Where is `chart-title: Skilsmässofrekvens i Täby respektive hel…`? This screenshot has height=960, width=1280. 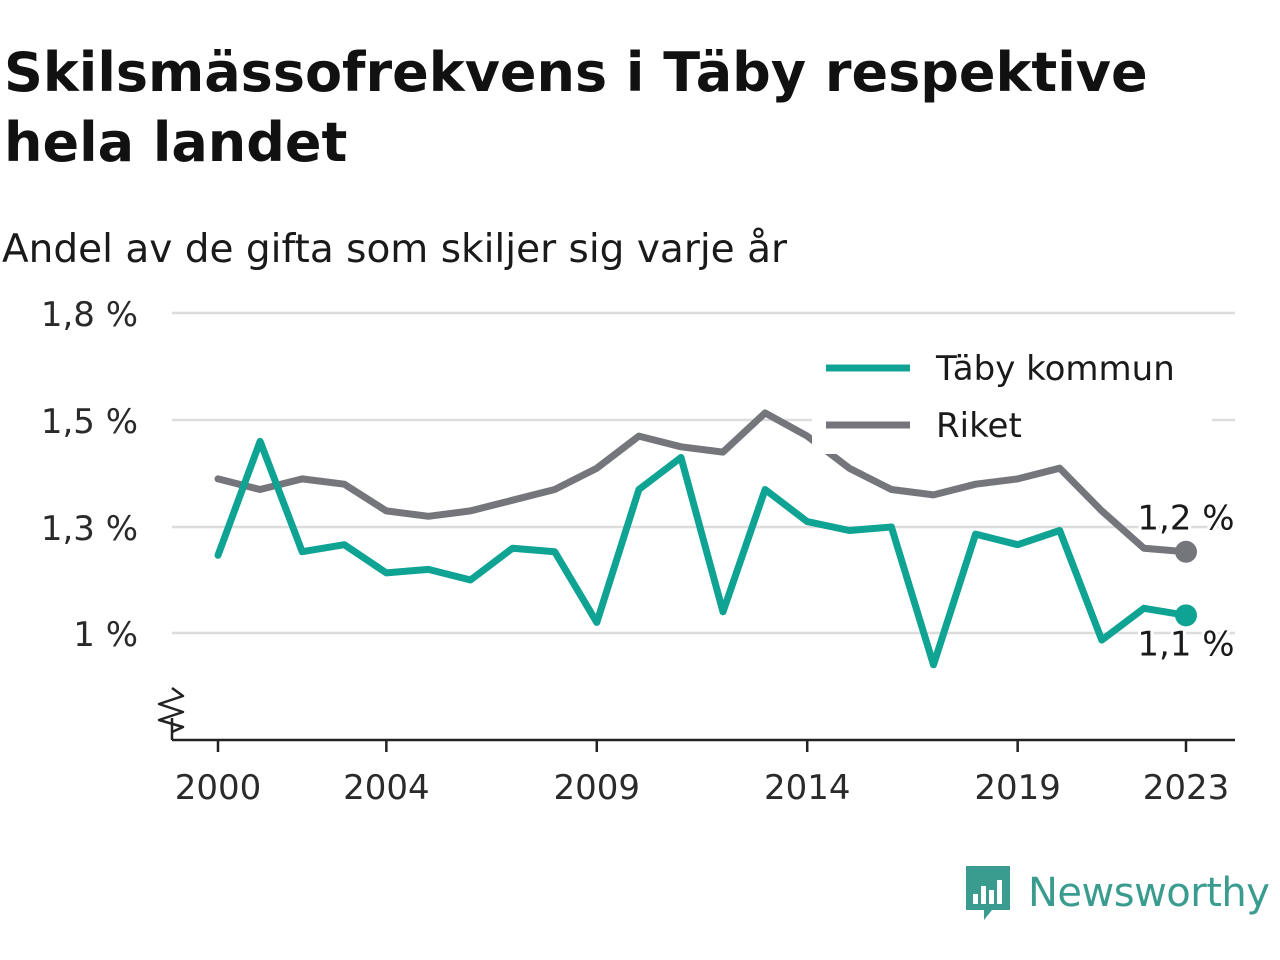 chart-title: Skilsmässofrekvens i Täby respektive hel… is located at coordinates (576, 107).